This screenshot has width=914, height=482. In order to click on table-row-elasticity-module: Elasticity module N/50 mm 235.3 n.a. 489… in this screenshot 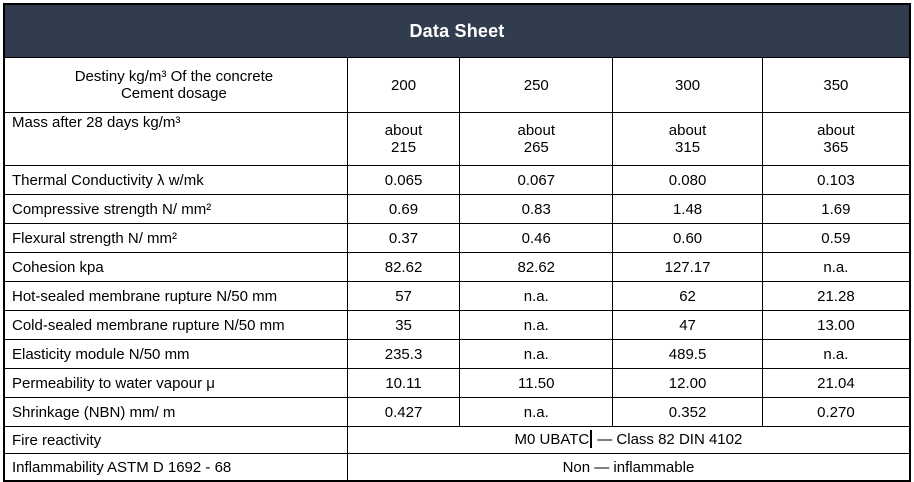, I will do `click(457, 354)`.